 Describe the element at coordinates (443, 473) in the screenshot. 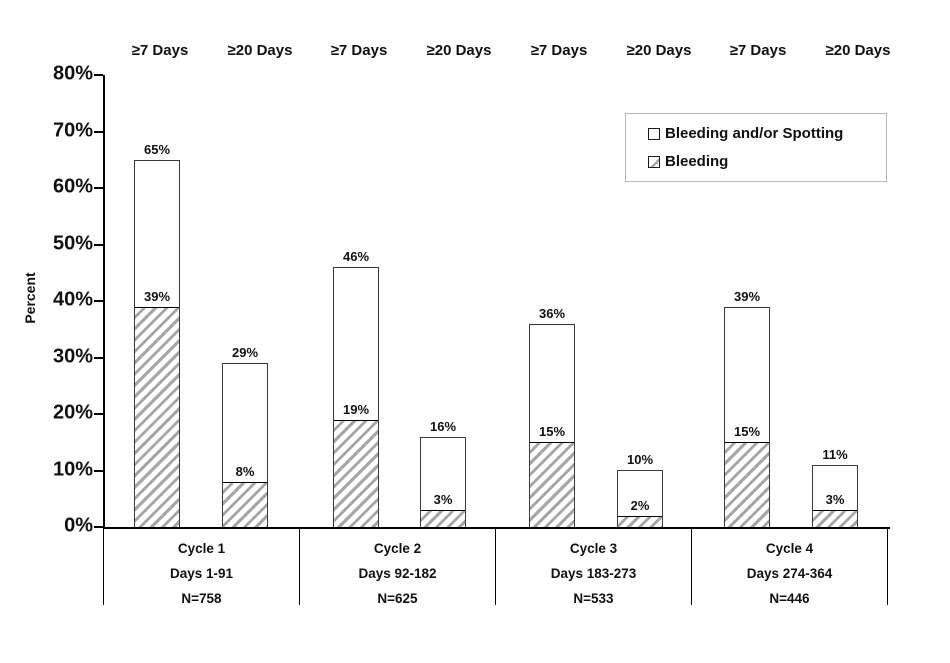

I see `bar-cycle2-ge20days: 16% 3%` at that location.